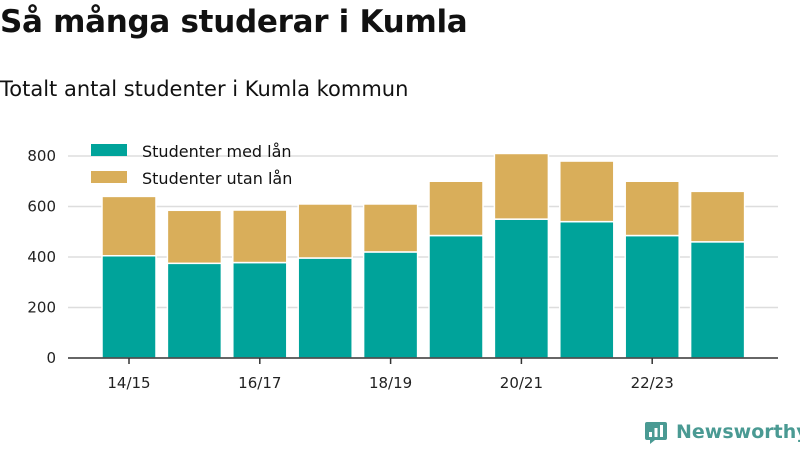  What do you see at coordinates (204, 89) in the screenshot?
I see `chart-subtitle: Totalt antal studenter i Kumla kommun` at bounding box center [204, 89].